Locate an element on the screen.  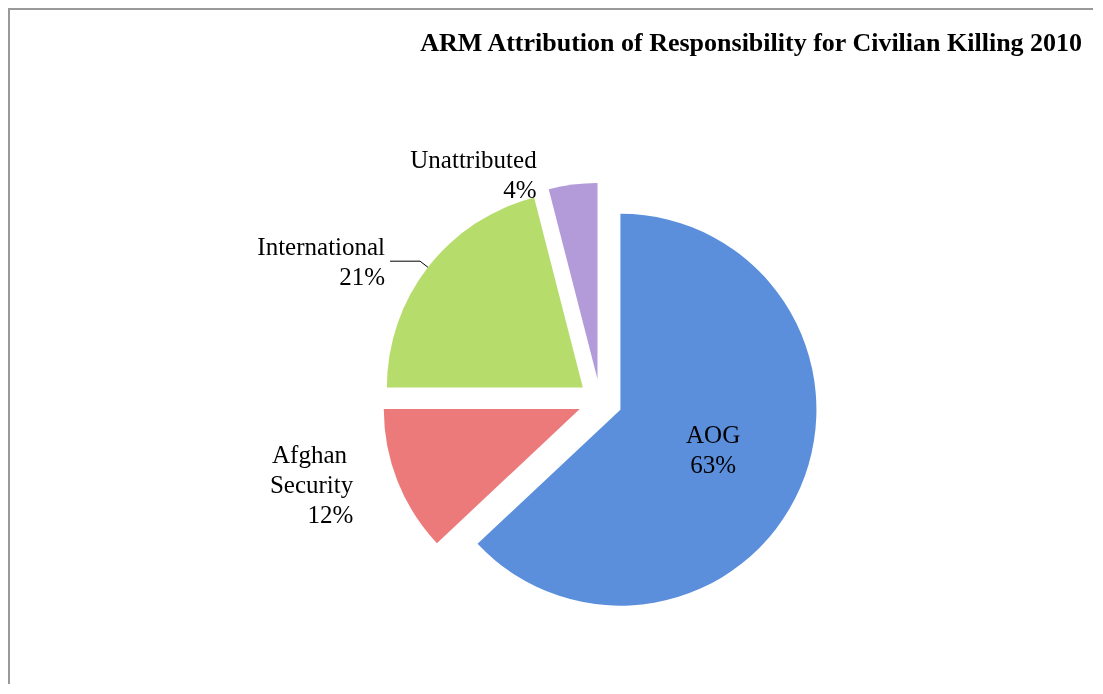
chart-title: ARM Attribution of Responsibility for Civilian Killing 2010 is located at coordinates (751, 42).